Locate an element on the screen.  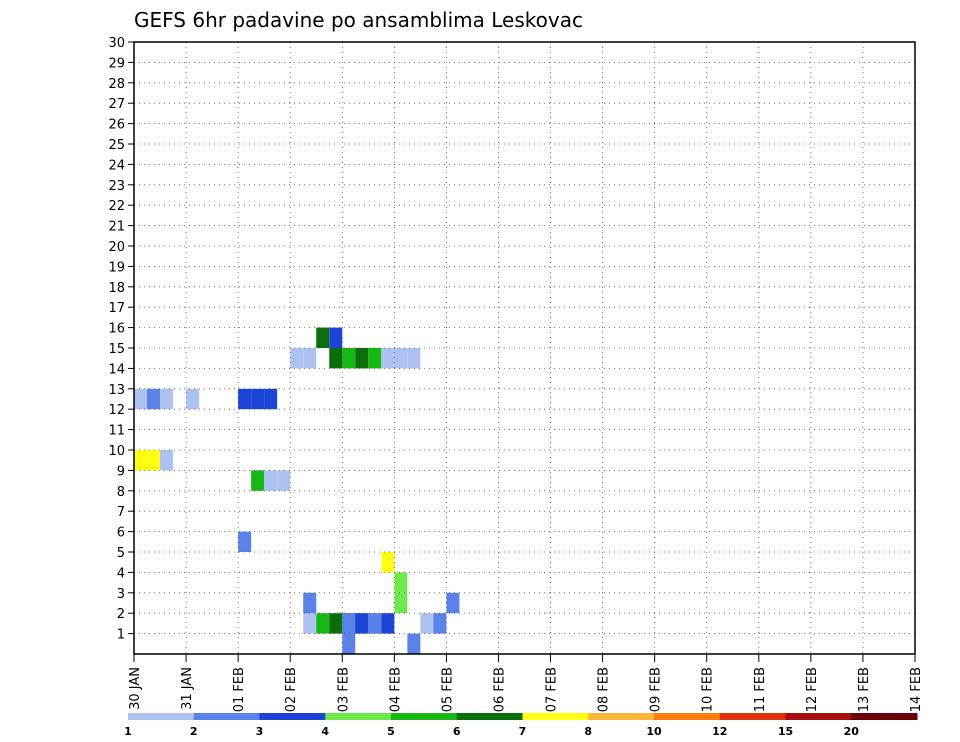
cells-layer is located at coordinates (297, 490).